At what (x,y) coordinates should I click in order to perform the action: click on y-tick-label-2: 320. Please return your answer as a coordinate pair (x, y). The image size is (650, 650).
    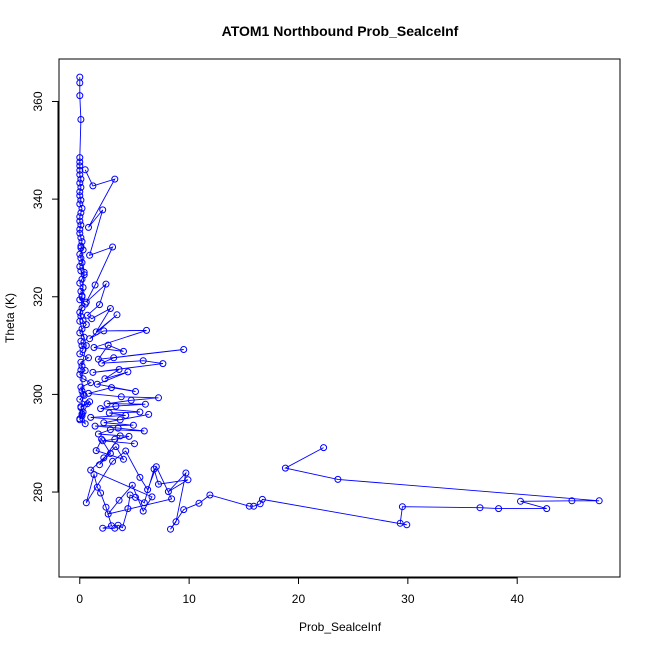
    Looking at the image, I should click on (38, 296).